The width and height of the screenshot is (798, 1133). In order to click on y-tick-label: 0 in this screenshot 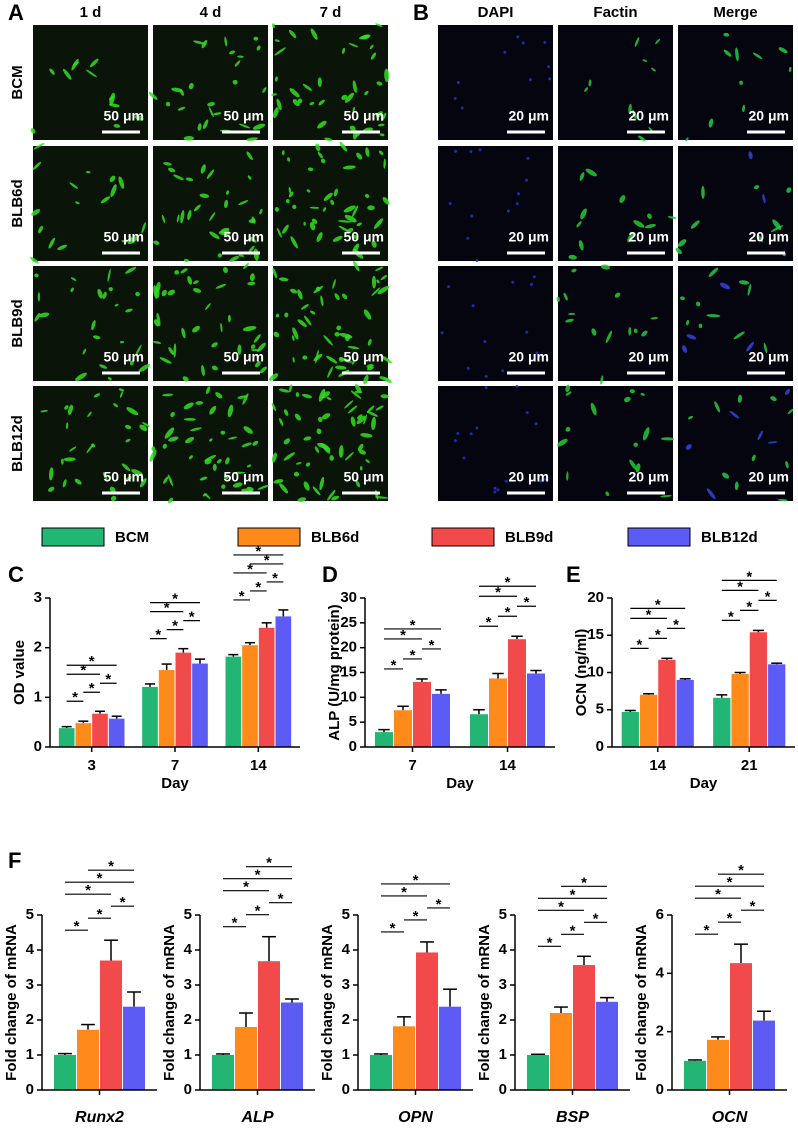, I will do `click(503, 1089)`.